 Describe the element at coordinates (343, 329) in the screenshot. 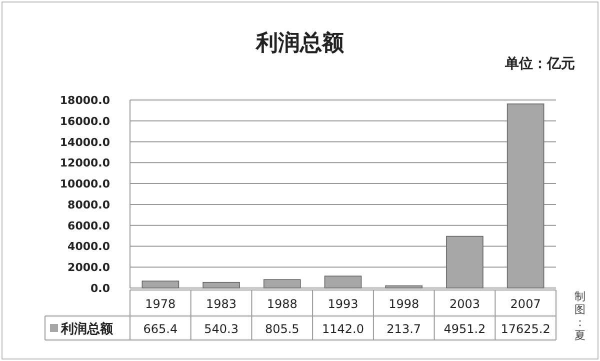

I see `data-label: 1142.0` at that location.